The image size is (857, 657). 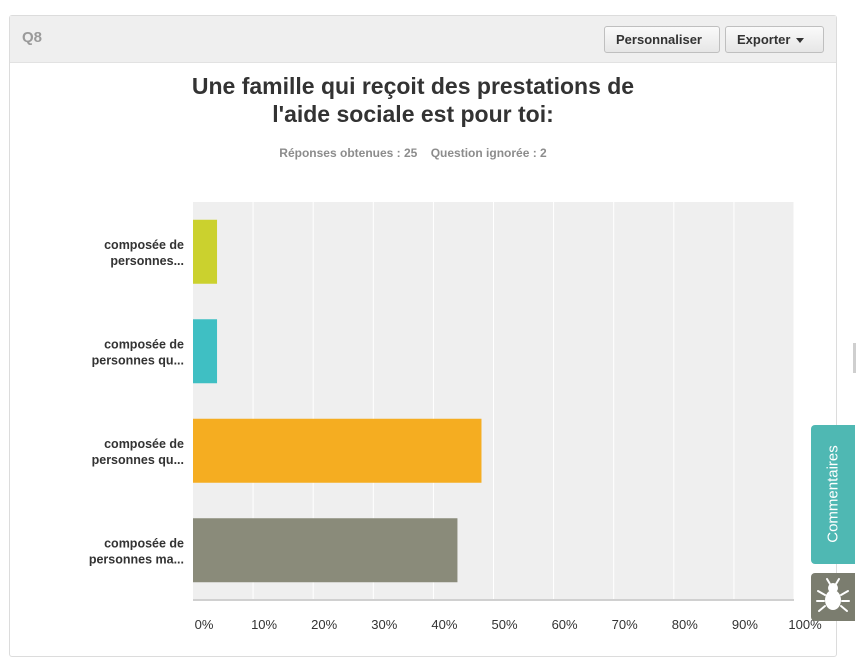 I want to click on x-tick-label: 60%, so click(x=565, y=624).